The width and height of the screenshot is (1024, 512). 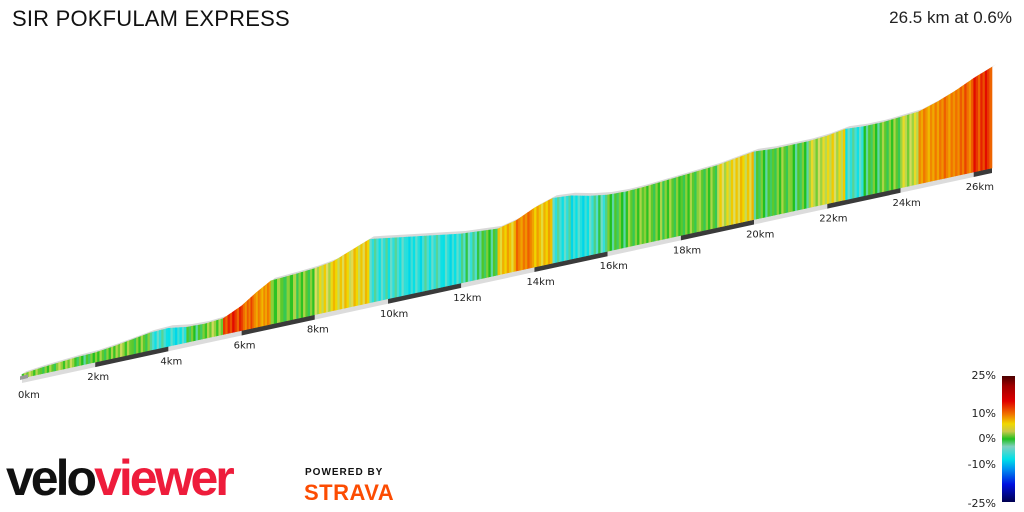 I want to click on x-tick-label: 6km, so click(x=245, y=345).